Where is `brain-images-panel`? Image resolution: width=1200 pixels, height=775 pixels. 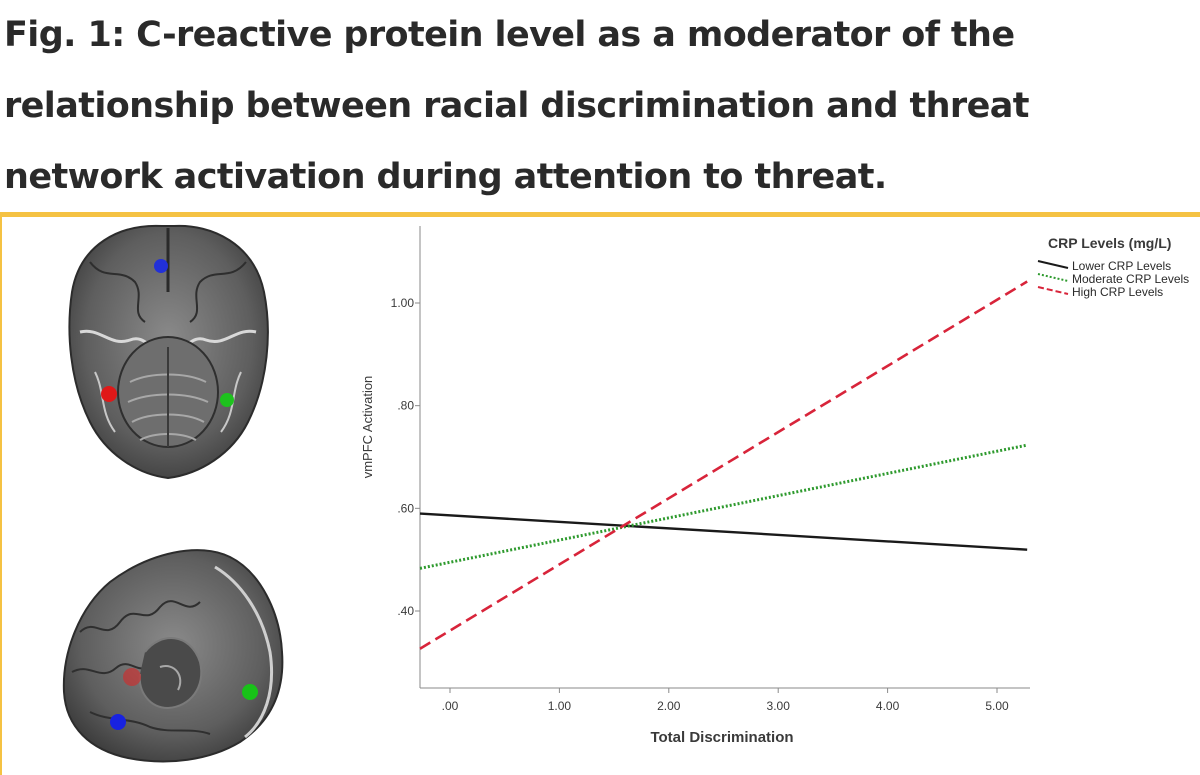 brain-images-panel is located at coordinates (175, 497).